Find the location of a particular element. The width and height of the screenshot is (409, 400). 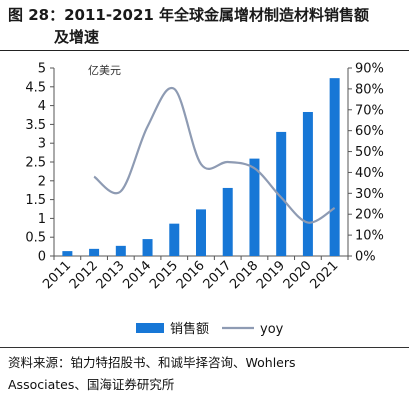

y-left-tick-label: 1.5 is located at coordinates (35, 200).